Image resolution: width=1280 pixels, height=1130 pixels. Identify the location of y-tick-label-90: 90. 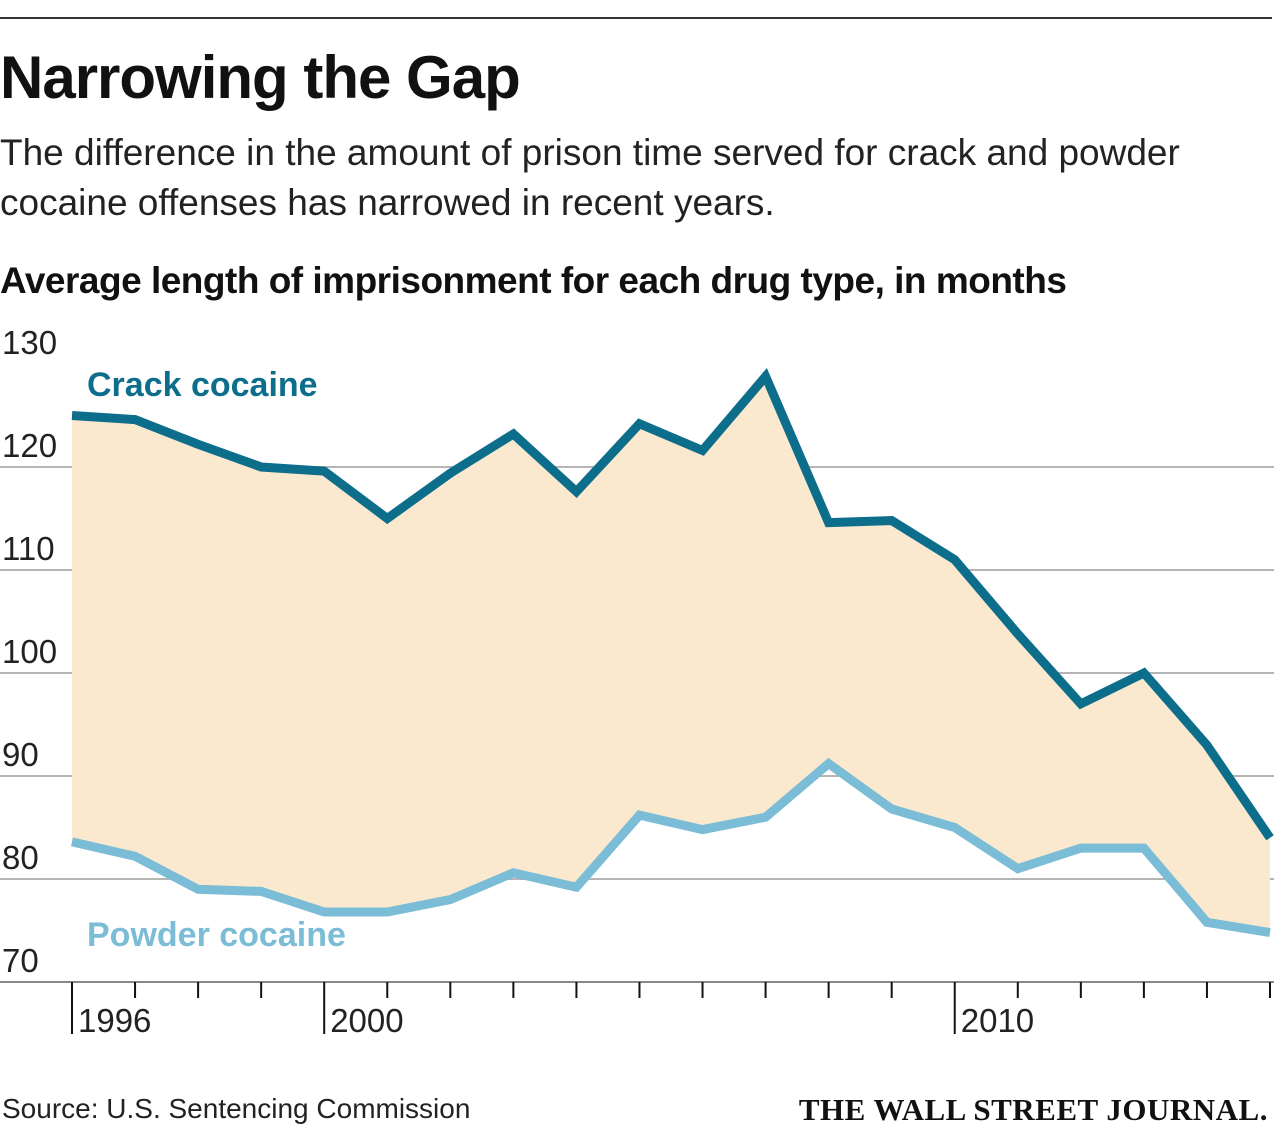
(20, 754).